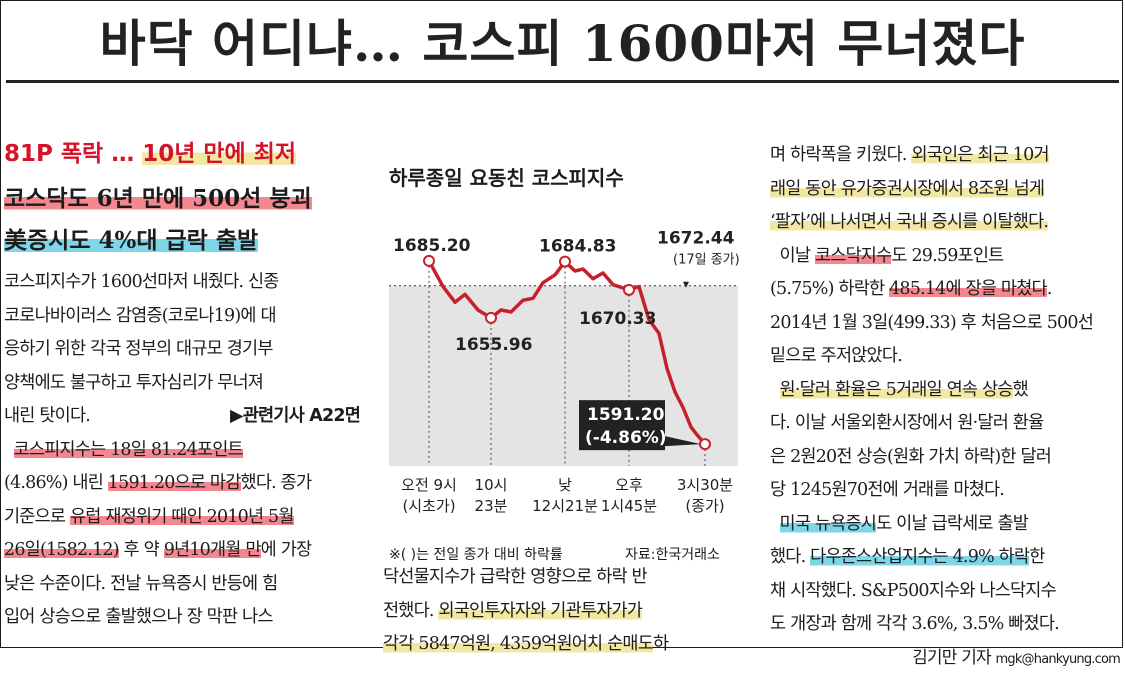 This screenshot has width=1125, height=676. What do you see at coordinates (491, 506) in the screenshot?
I see `x-tick-label: 23분` at bounding box center [491, 506].